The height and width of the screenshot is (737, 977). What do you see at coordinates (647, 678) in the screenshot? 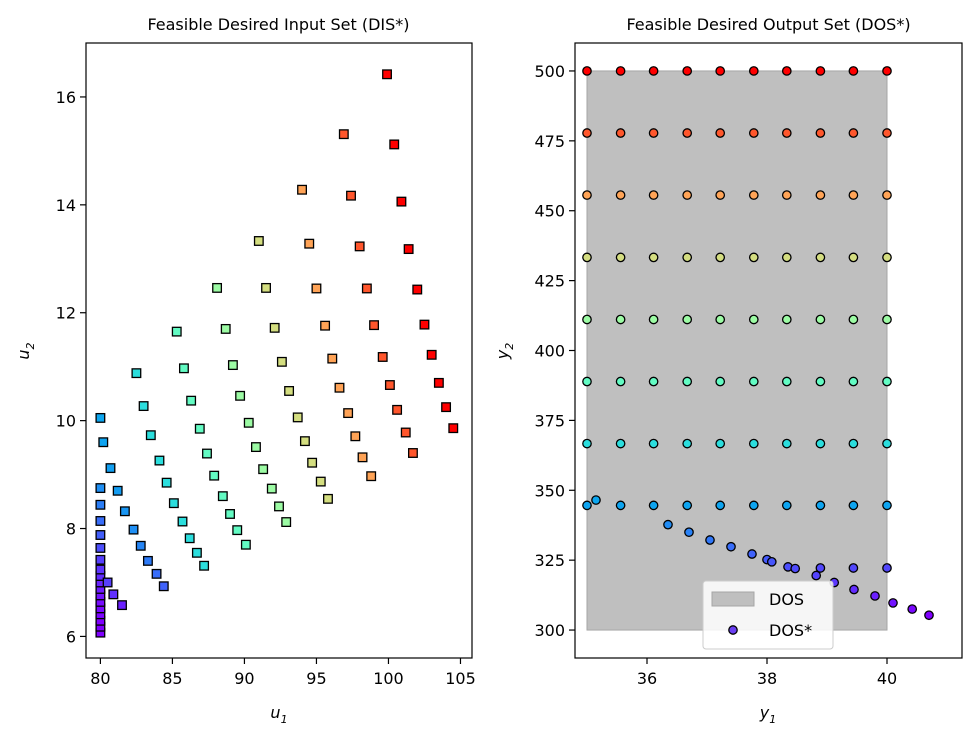
I see `x-tick-label: 36` at bounding box center [647, 678].